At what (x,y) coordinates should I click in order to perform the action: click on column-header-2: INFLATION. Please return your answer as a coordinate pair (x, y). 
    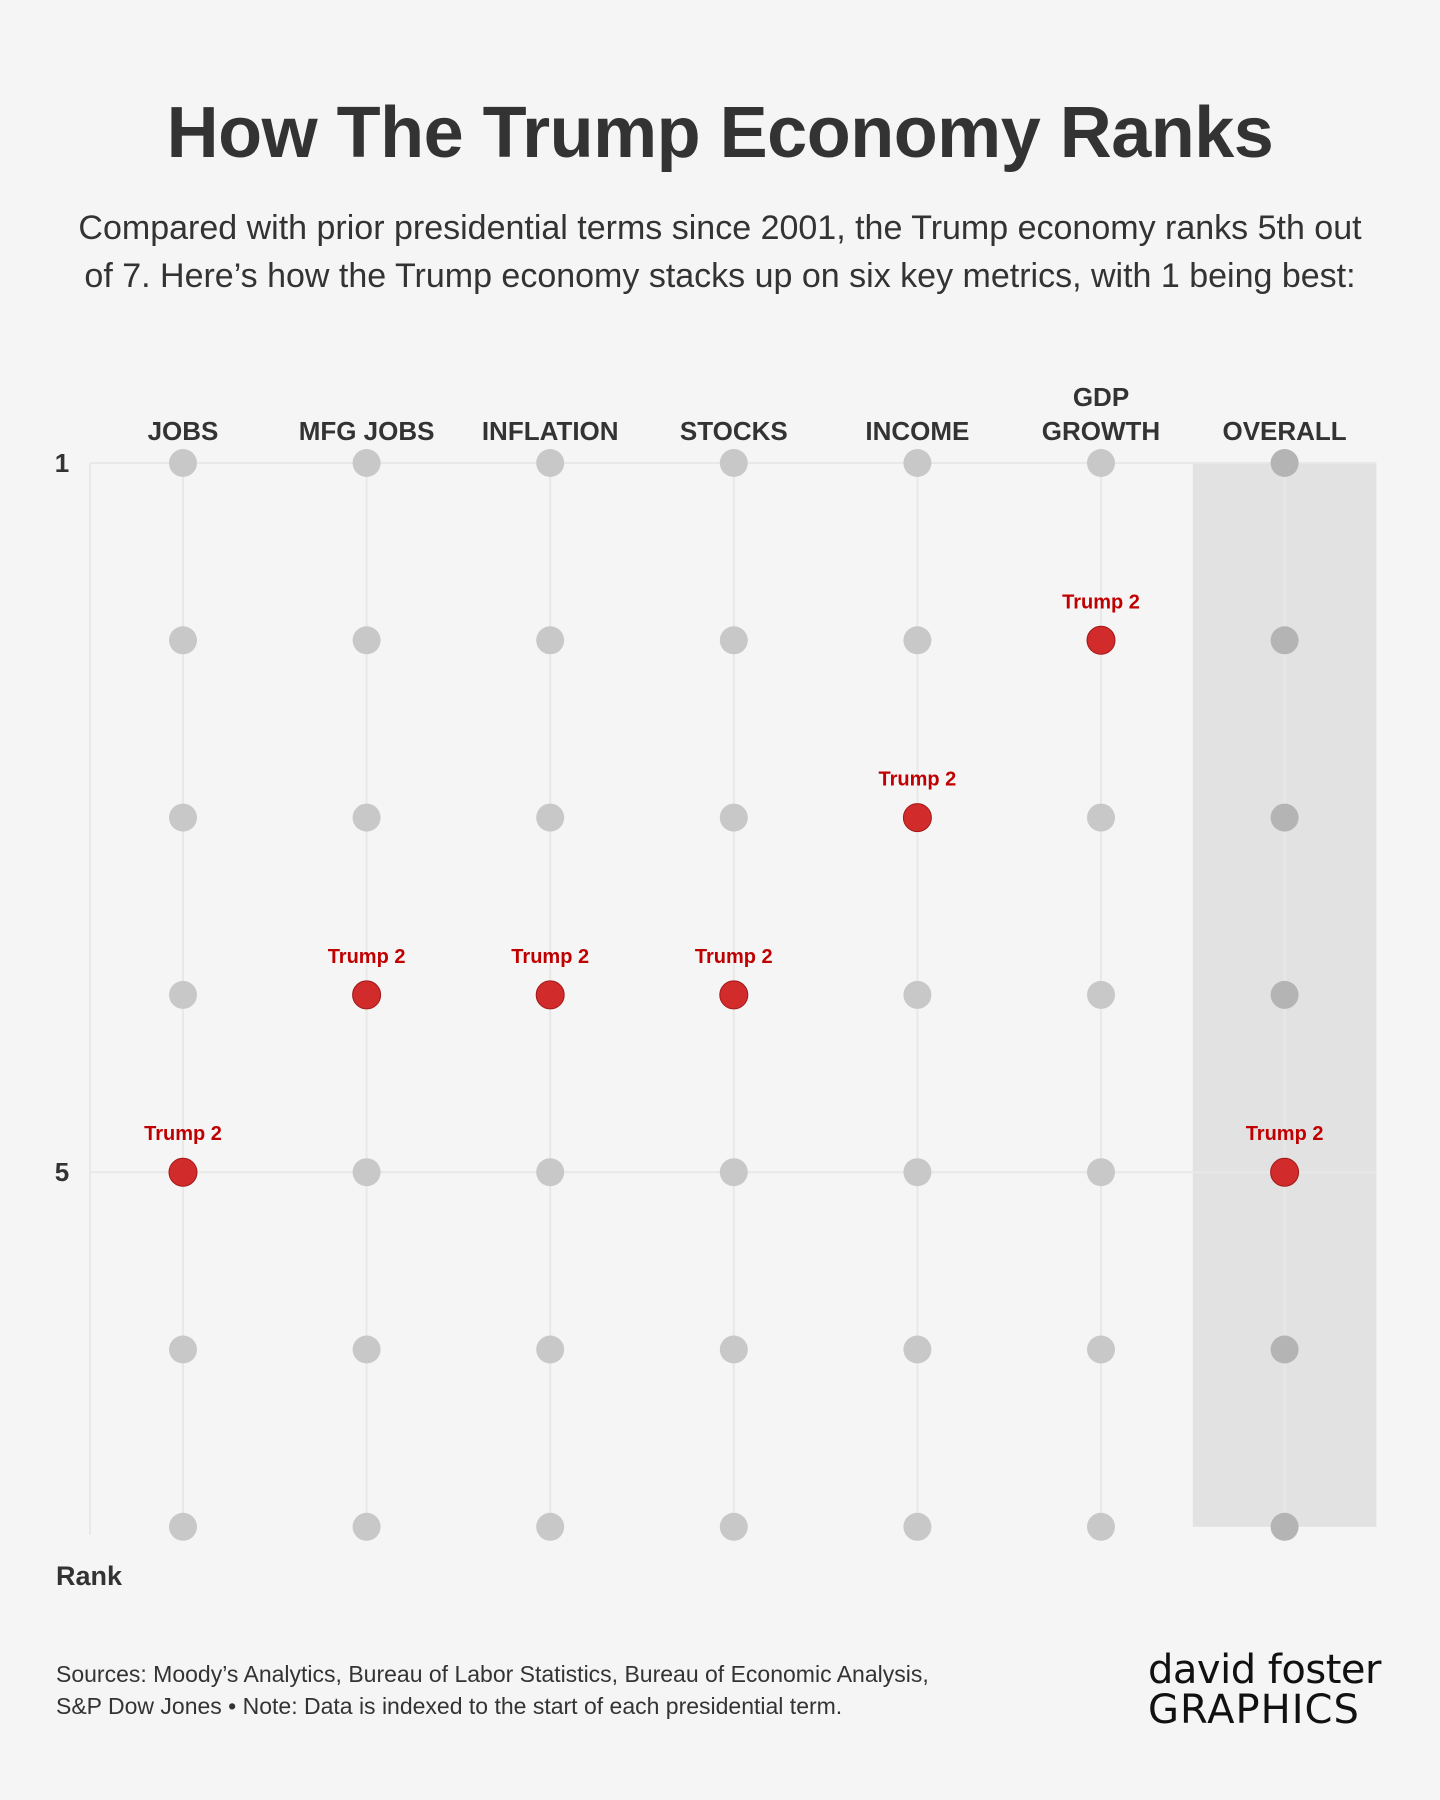
    Looking at the image, I should click on (550, 431).